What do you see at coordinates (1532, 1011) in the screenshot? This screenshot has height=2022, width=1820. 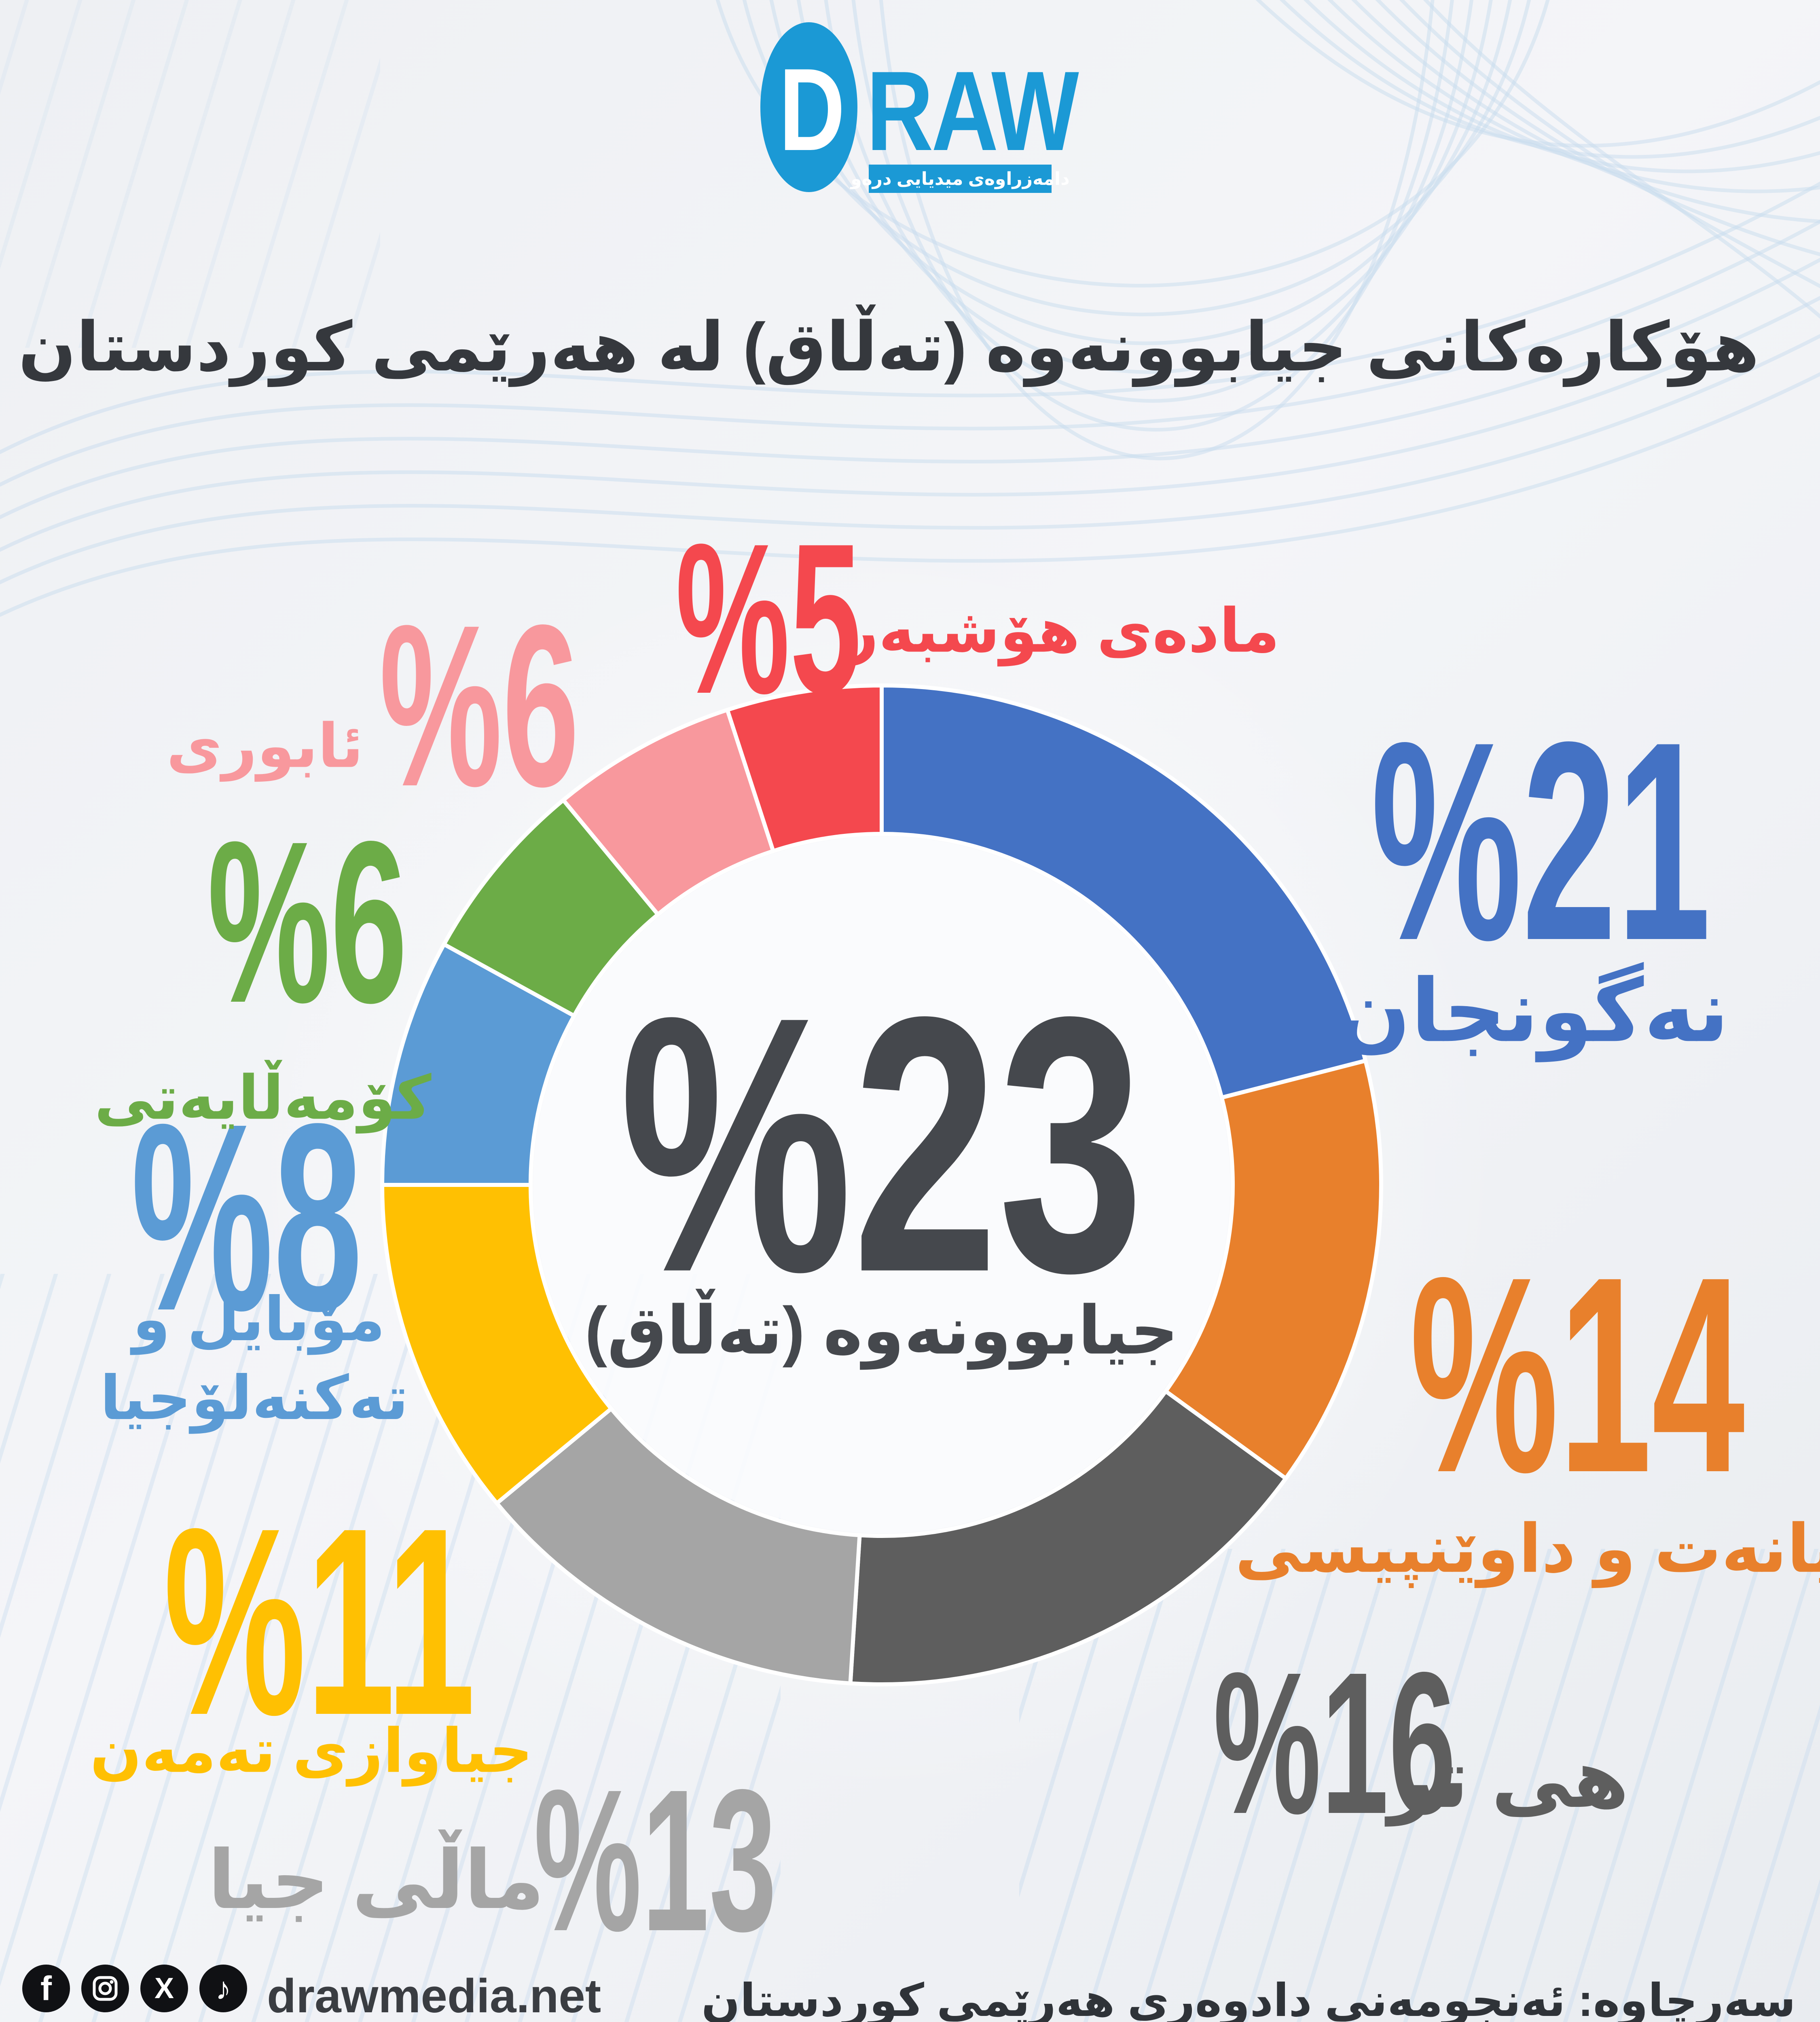 I see `slice-label-incompatibility: نەگونجان` at bounding box center [1532, 1011].